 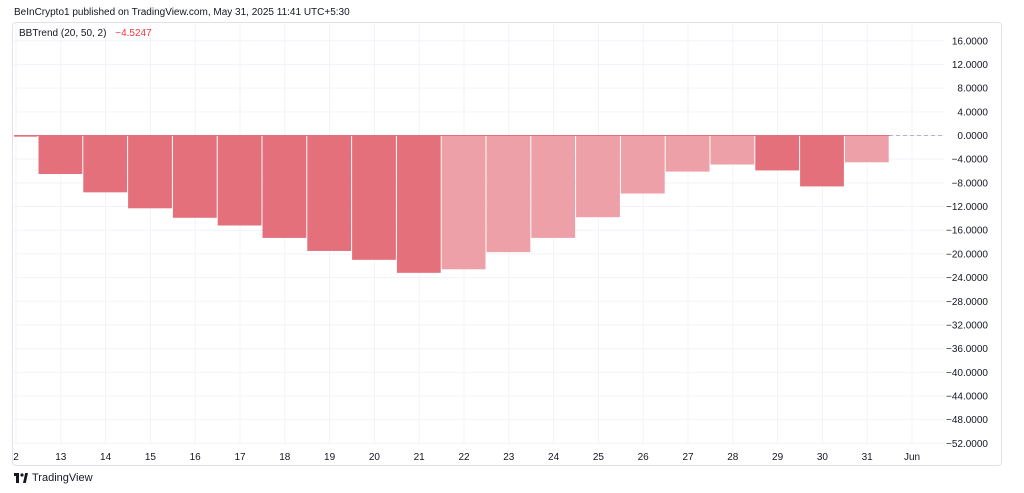 What do you see at coordinates (240, 457) in the screenshot?
I see `x-tick-label: 17` at bounding box center [240, 457].